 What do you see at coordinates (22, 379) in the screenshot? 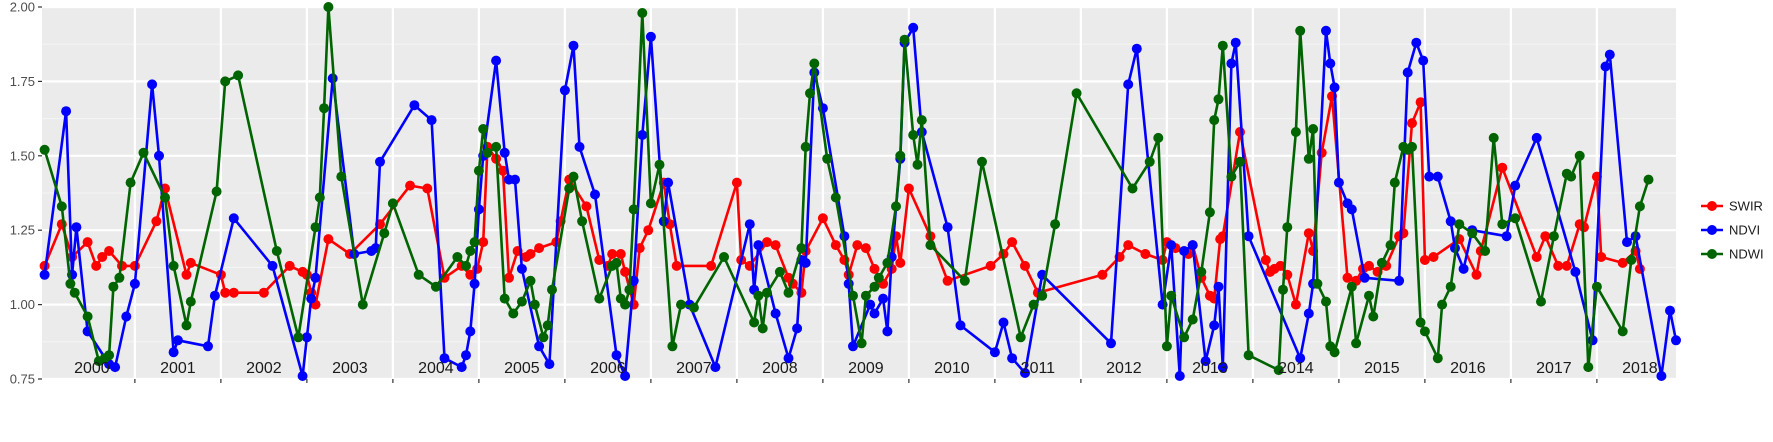
I see `y-tick-label: 0.75` at bounding box center [22, 379].